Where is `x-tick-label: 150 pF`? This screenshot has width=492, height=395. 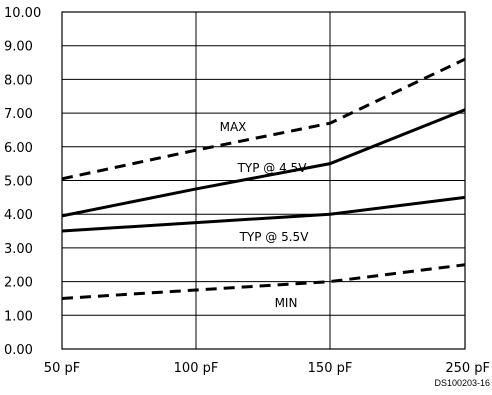 x-tick-label: 150 pF is located at coordinates (330, 368).